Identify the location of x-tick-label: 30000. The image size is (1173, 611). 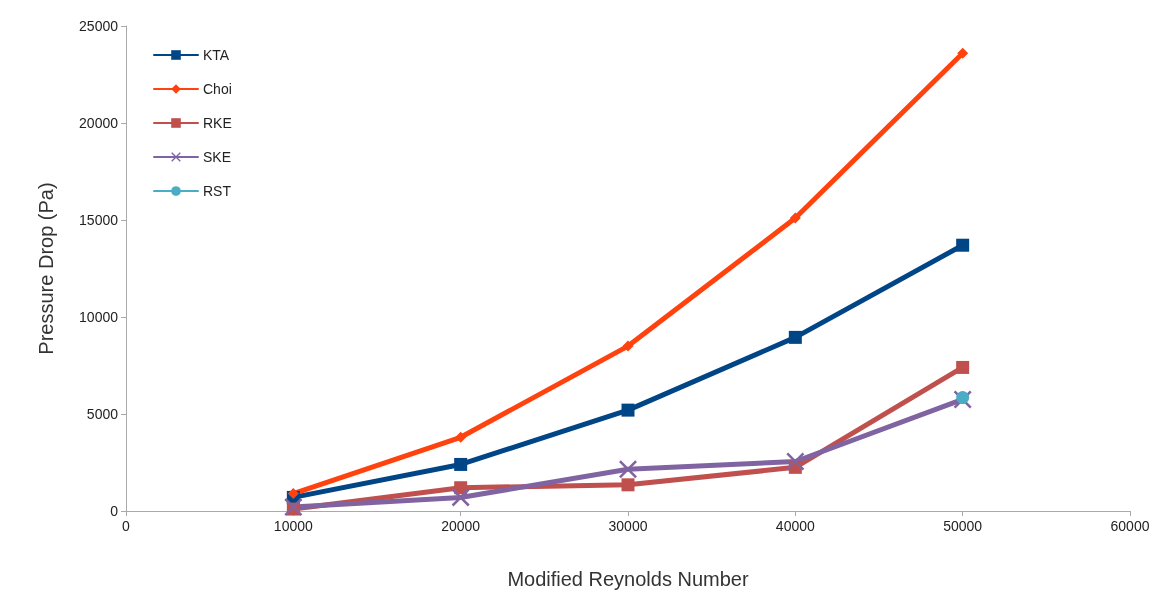
(628, 526).